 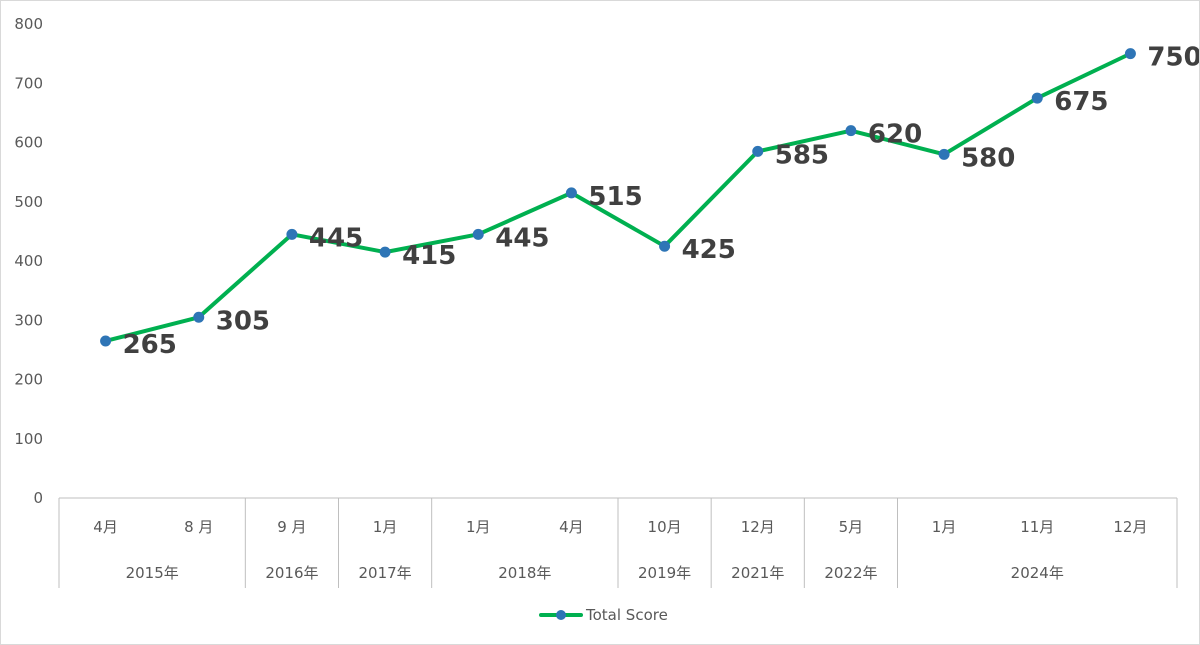 I want to click on data-label: 265, so click(x=150, y=345).